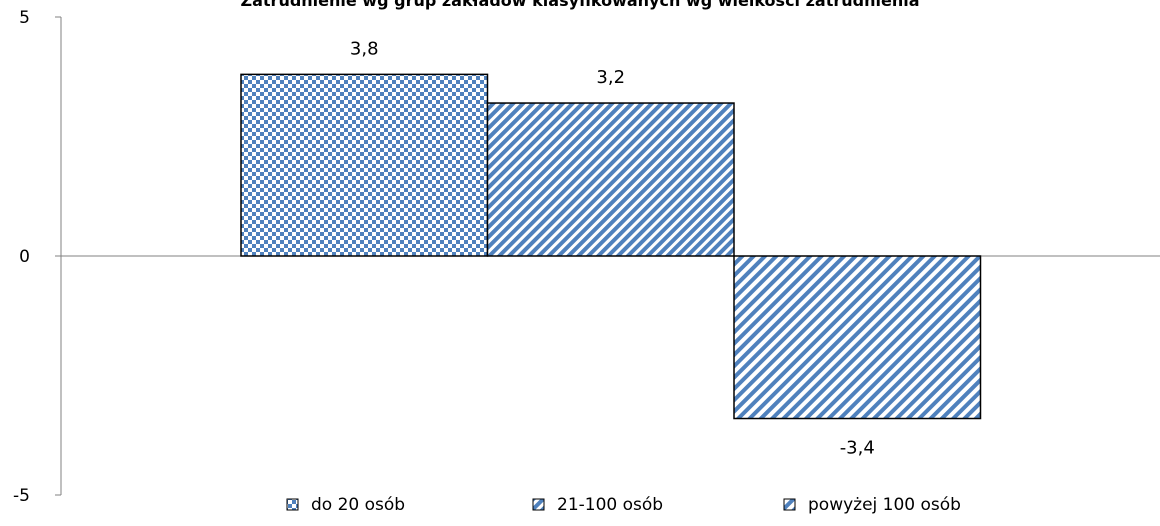 Image resolution: width=1160 pixels, height=526 pixels. I want to click on data-label-2: 3,2, so click(610, 77).